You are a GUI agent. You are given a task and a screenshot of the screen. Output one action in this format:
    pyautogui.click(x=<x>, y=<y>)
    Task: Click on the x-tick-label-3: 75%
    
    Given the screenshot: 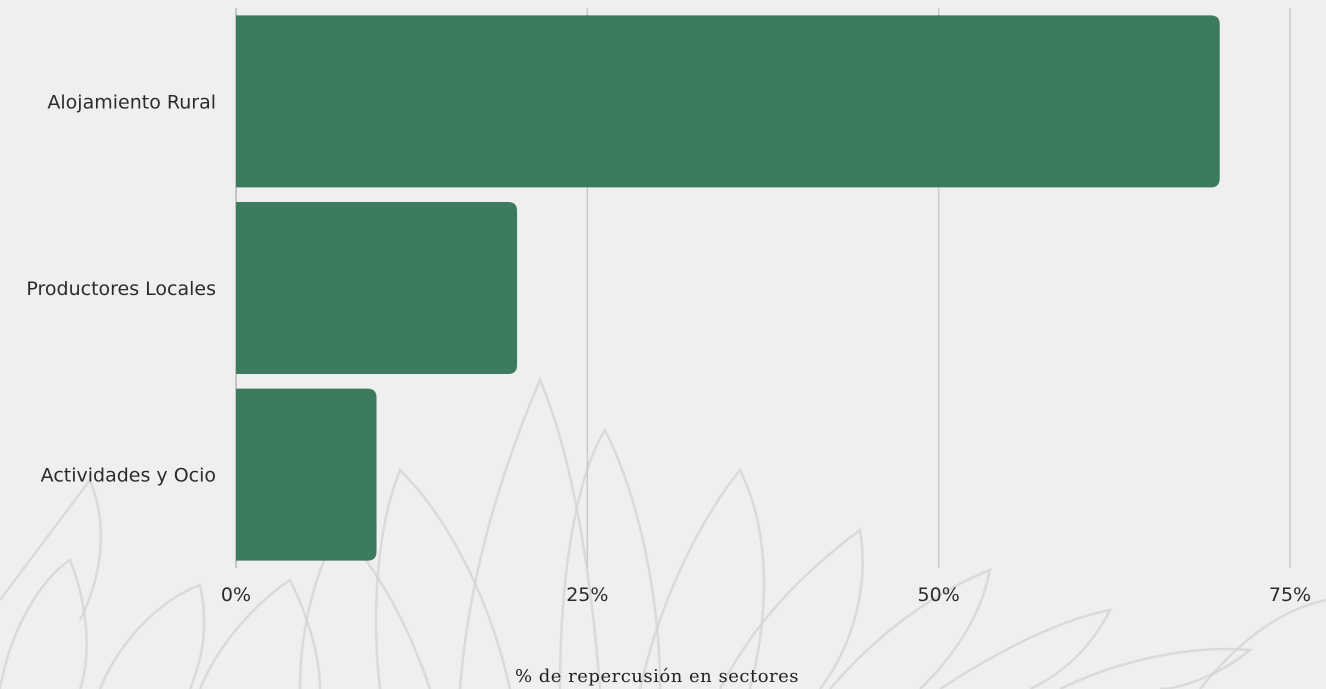 What is the action you would take?
    pyautogui.click(x=1290, y=595)
    